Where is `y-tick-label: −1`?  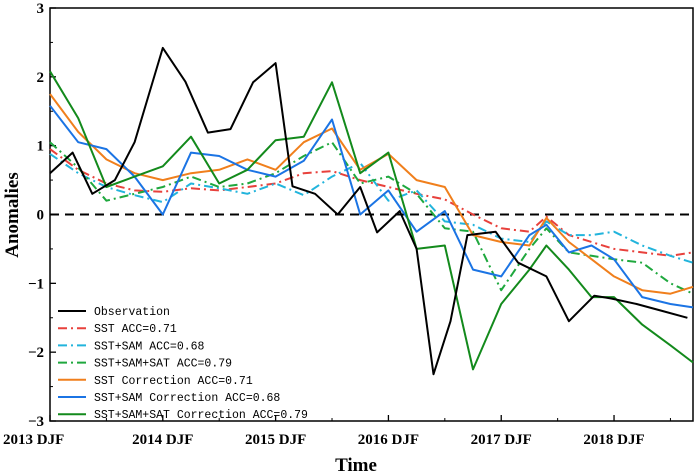 y-tick-label: −1 is located at coordinates (36, 284).